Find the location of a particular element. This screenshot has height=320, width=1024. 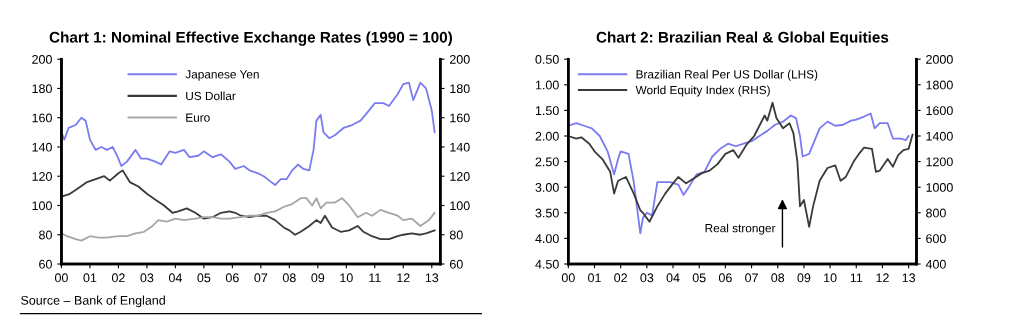

y2-tick-label: 60 is located at coordinates (456, 264).